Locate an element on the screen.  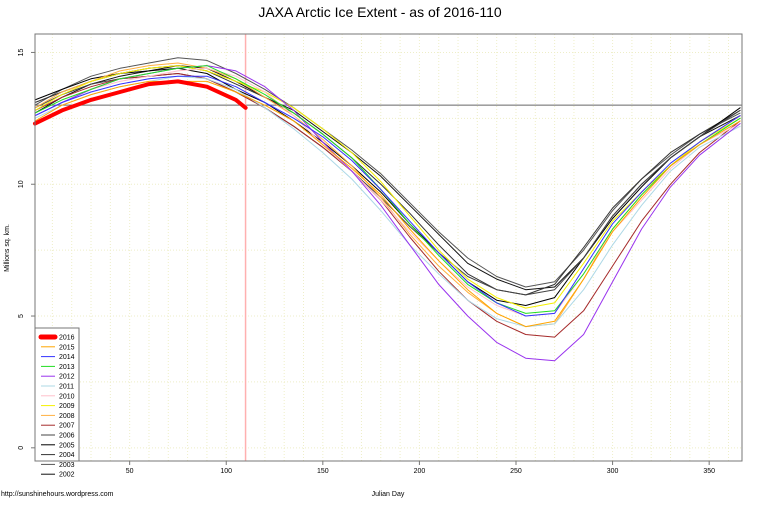
chart-title: JAXA Arctic Ice Extent - as of 2016-110 is located at coordinates (380, 12).